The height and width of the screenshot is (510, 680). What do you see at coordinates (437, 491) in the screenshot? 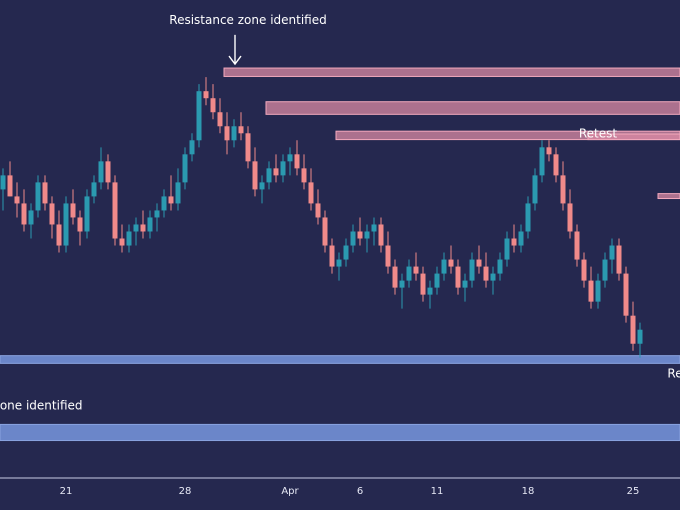
I see `x-tick-label-4: 11` at bounding box center [437, 491].